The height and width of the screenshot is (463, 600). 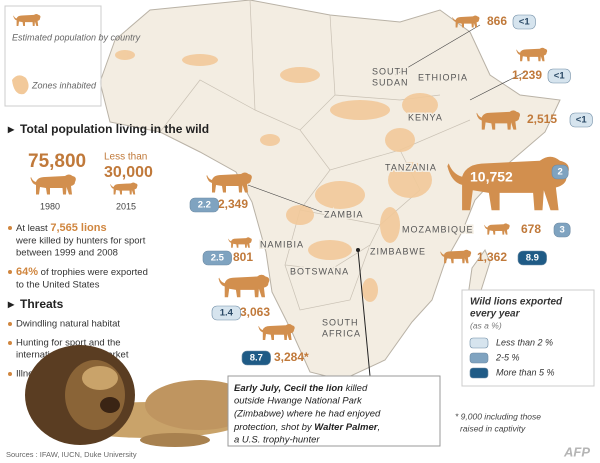 I want to click on population: 3,063, so click(x=255, y=312).